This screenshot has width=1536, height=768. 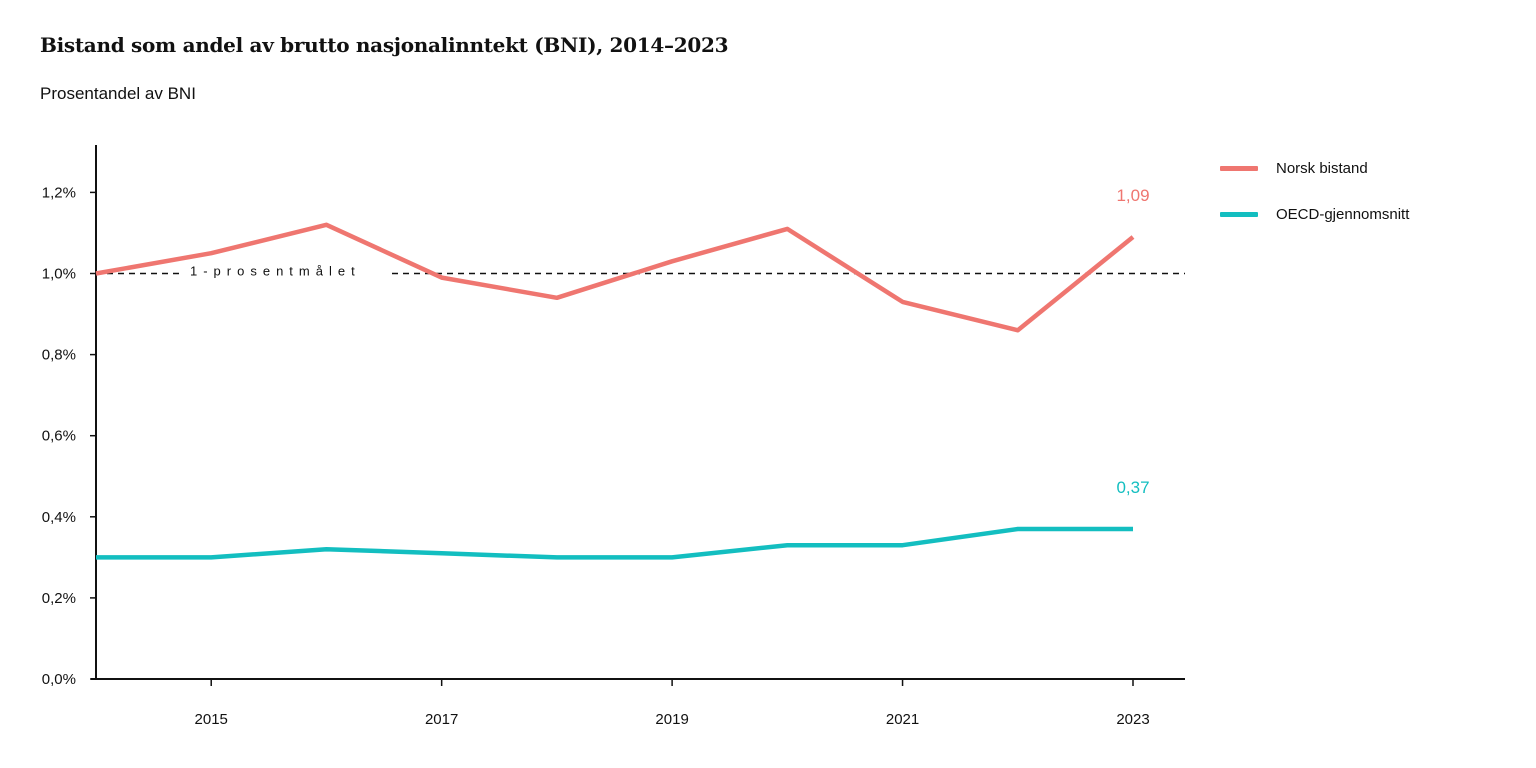 I want to click on x-tick-label: 2017, so click(x=441, y=719).